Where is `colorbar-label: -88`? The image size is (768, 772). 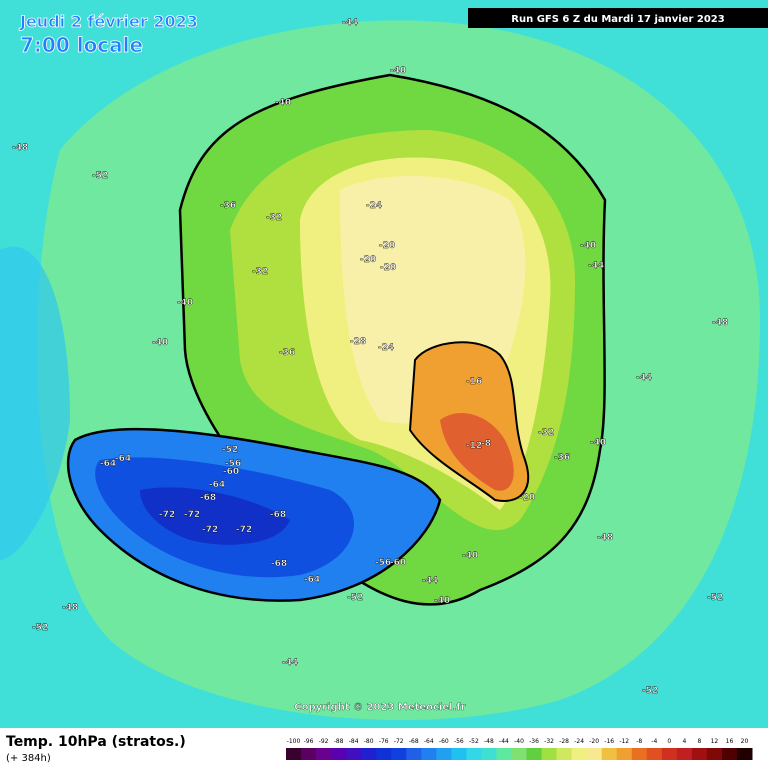 colorbar-label: -88 is located at coordinates (339, 741).